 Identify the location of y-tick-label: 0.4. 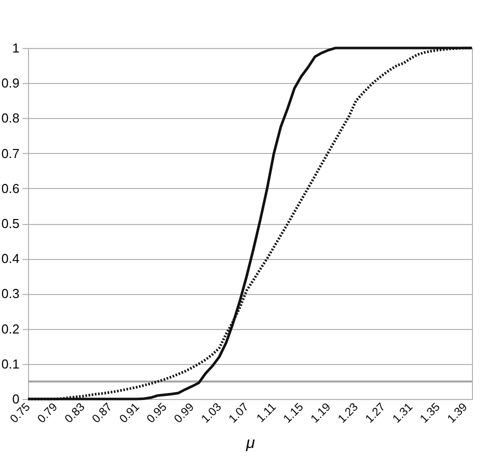
(10, 258).